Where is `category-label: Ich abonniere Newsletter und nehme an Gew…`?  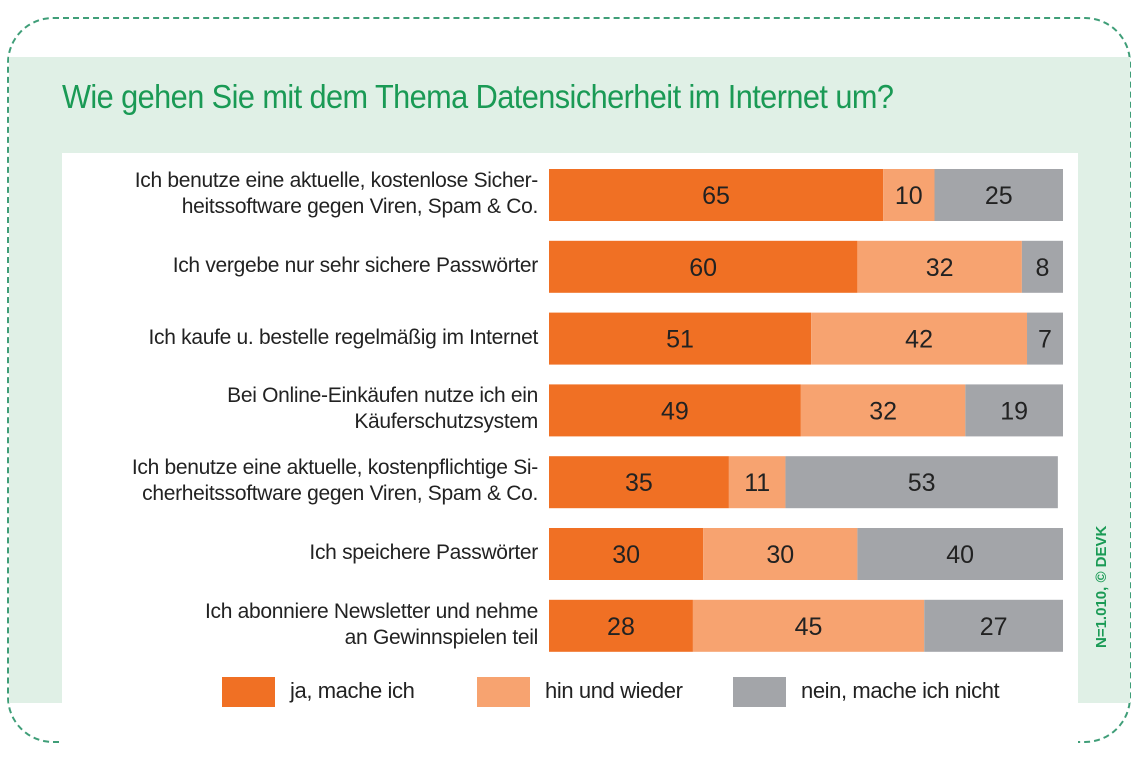 category-label: Ich abonniere Newsletter und nehme an Gew… is located at coordinates (278, 625).